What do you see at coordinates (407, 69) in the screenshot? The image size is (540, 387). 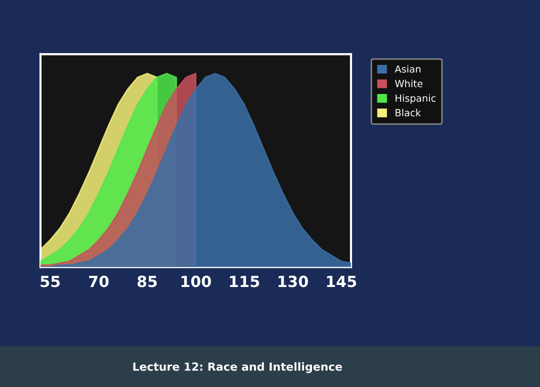 I see `legend-label: Asian` at bounding box center [407, 69].